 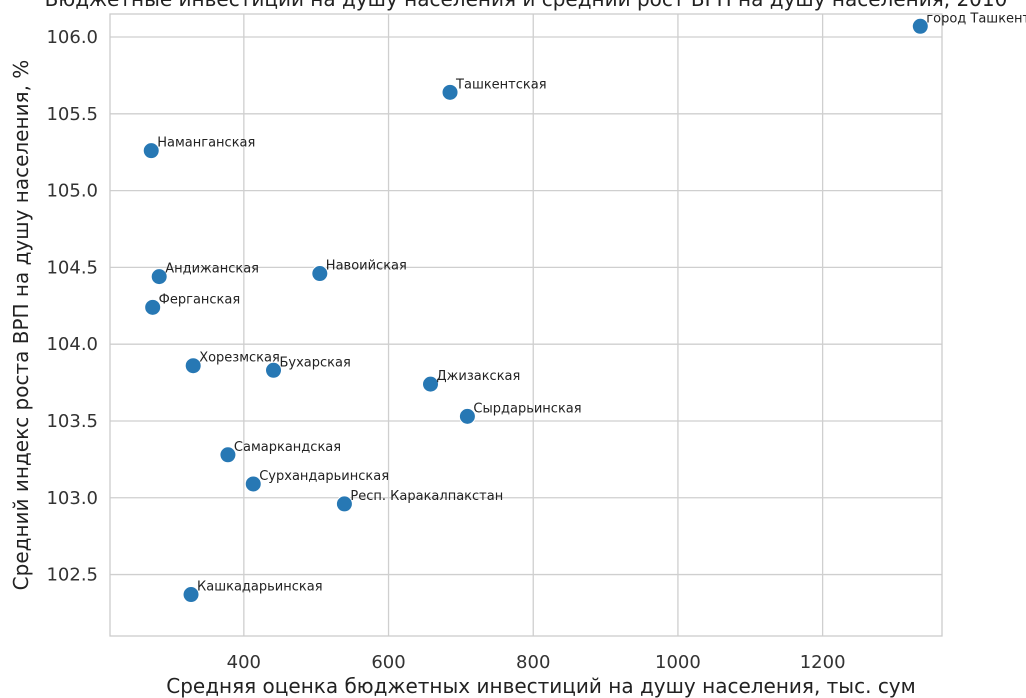 I want to click on point-label: Джизакская, so click(x=479, y=376).